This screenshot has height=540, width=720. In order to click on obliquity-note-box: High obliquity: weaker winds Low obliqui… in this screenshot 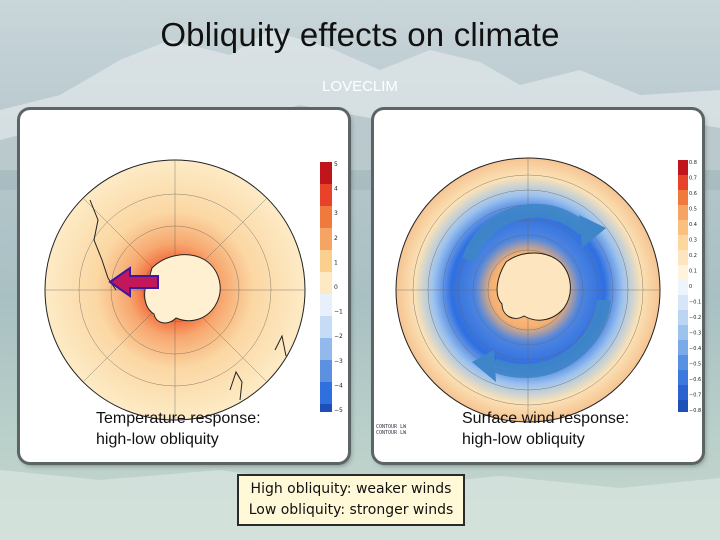, I will do `click(351, 500)`.